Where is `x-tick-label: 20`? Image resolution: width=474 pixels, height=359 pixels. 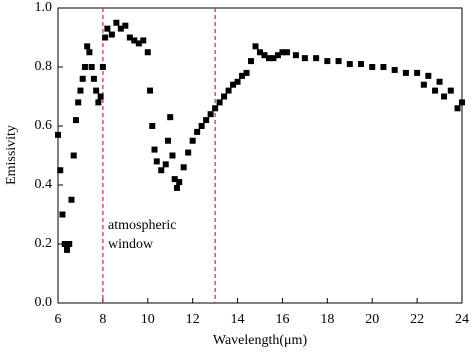 x-tick-label: 20 is located at coordinates (372, 319).